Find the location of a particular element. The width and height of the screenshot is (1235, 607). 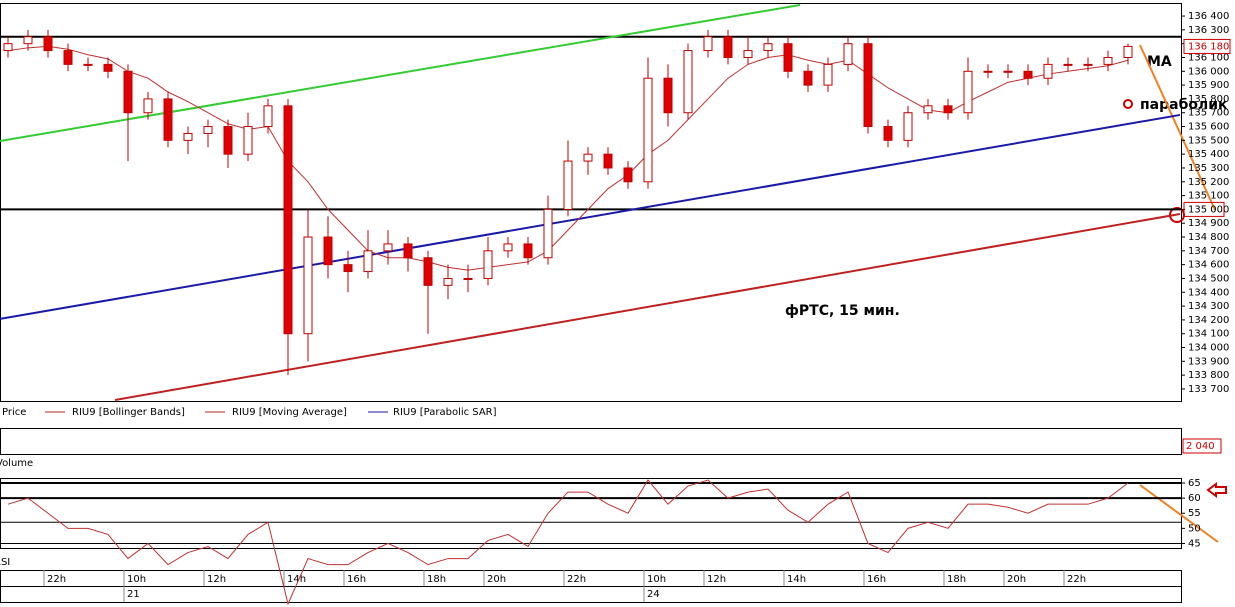

x-tick-label: 14h is located at coordinates (796, 579).